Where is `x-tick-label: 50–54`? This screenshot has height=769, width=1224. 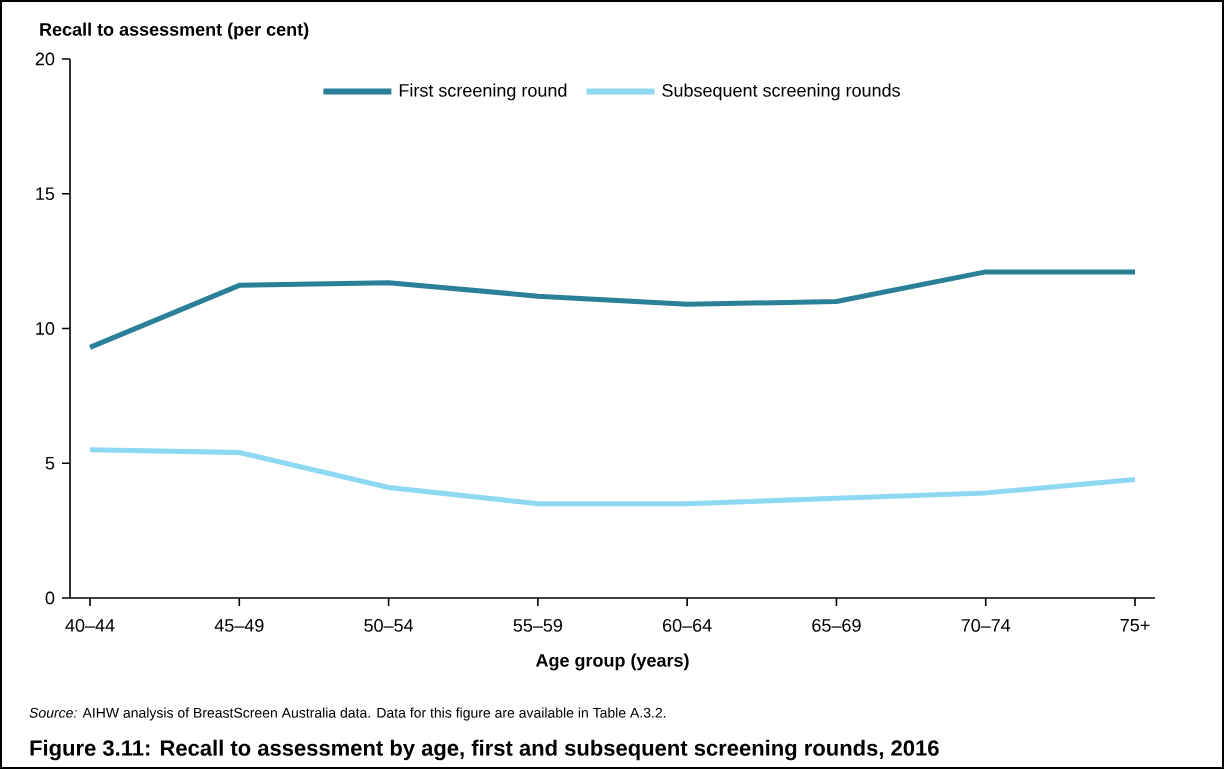
x-tick-label: 50–54 is located at coordinates (389, 625).